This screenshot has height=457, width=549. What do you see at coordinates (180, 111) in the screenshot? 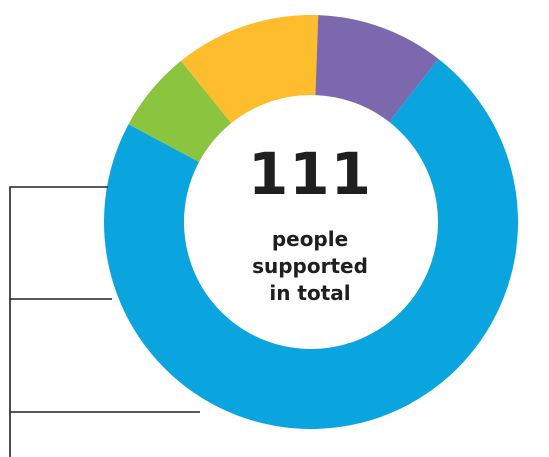
I see `segment-green` at bounding box center [180, 111].